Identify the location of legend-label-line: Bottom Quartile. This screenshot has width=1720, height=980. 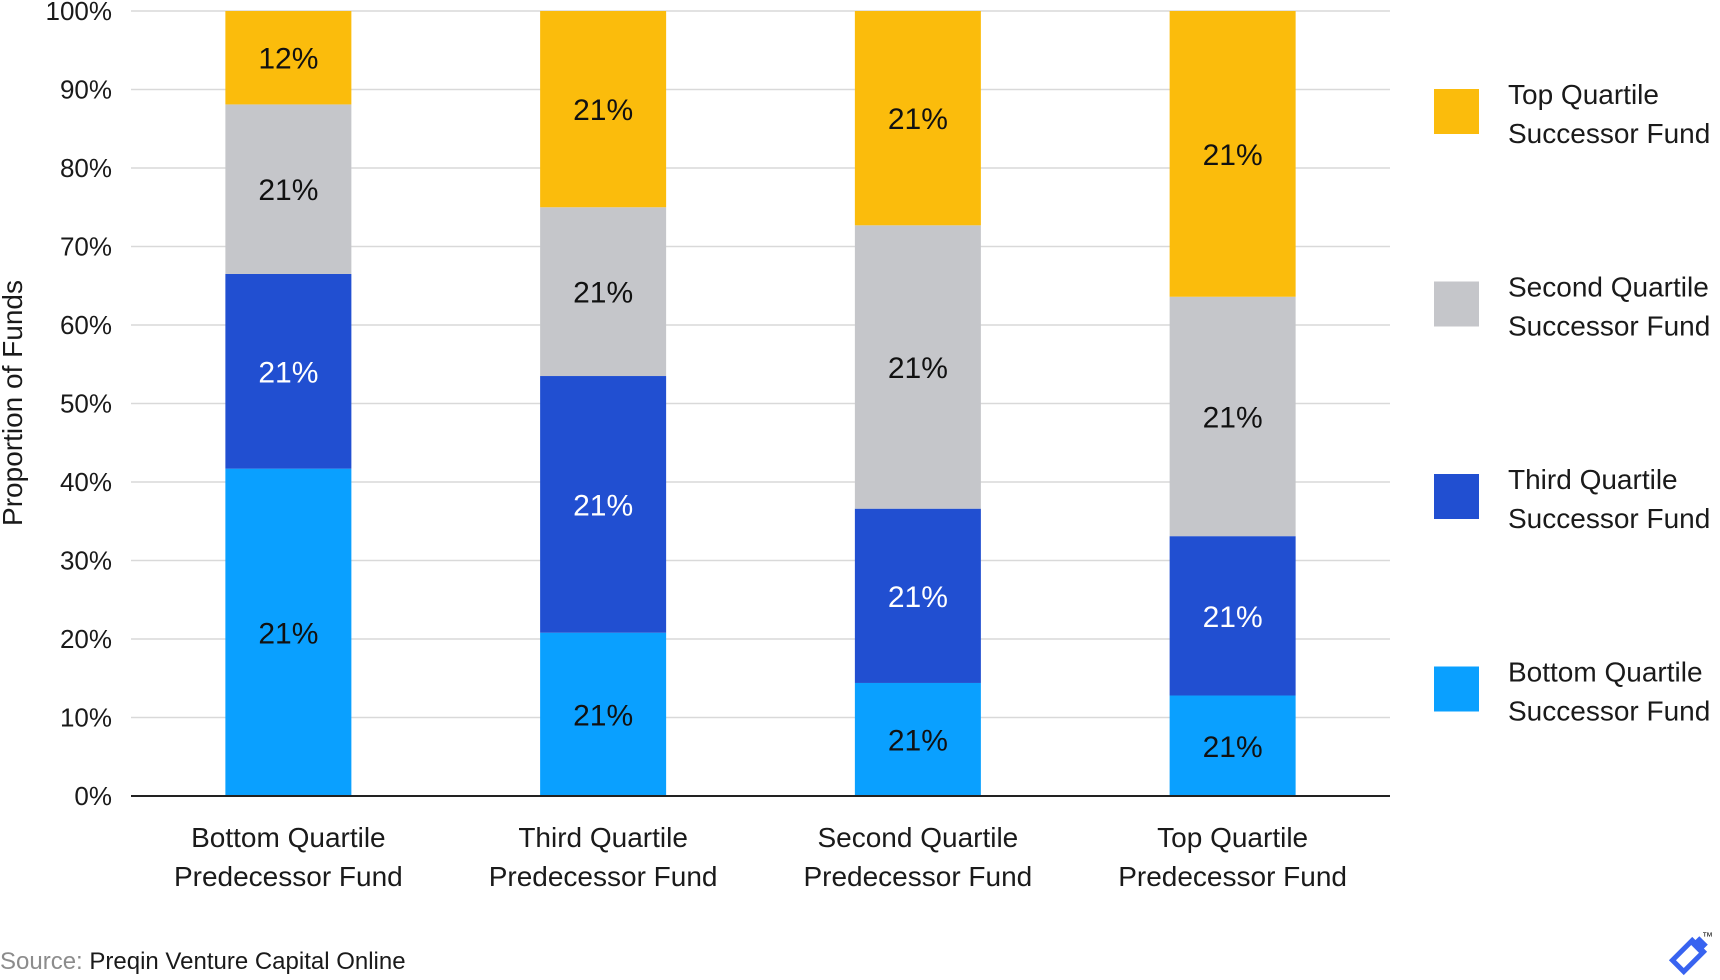
(1605, 672).